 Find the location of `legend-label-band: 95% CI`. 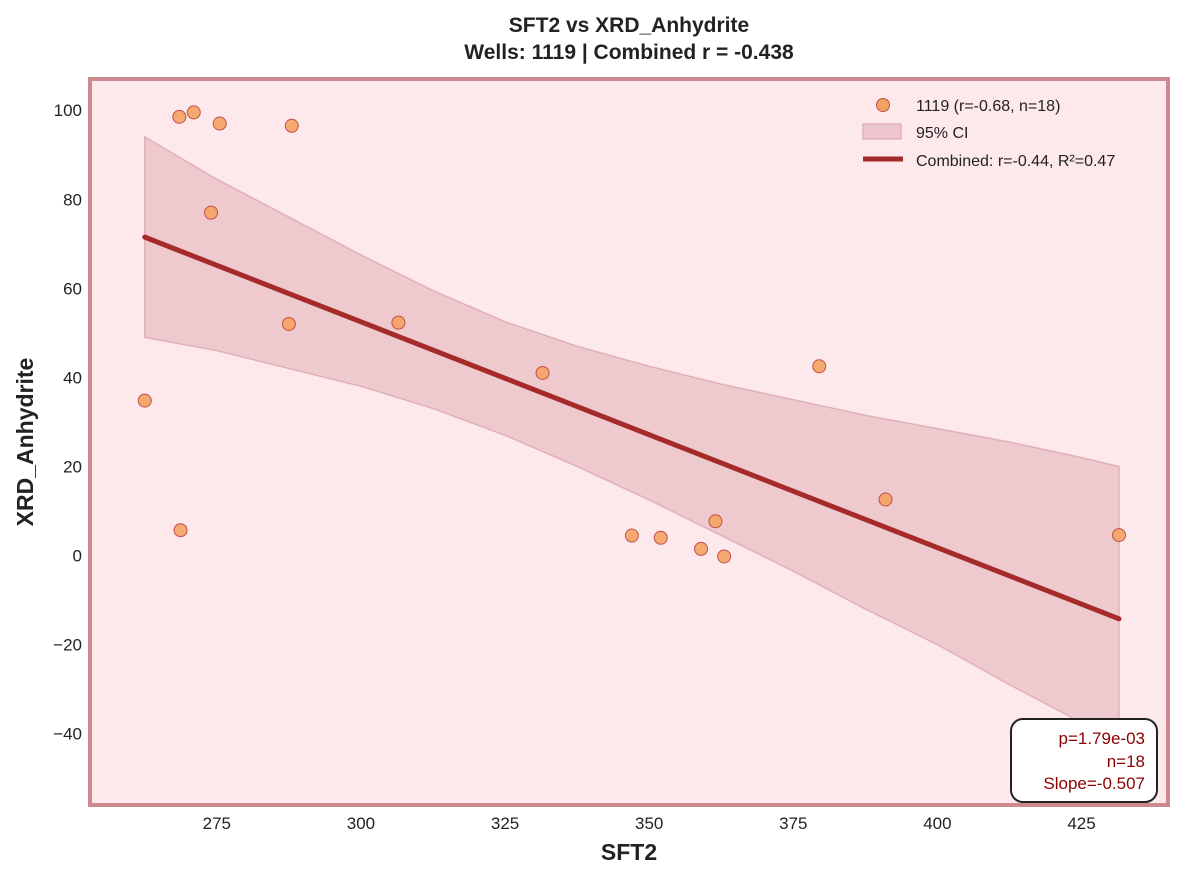

legend-label-band: 95% CI is located at coordinates (942, 133).